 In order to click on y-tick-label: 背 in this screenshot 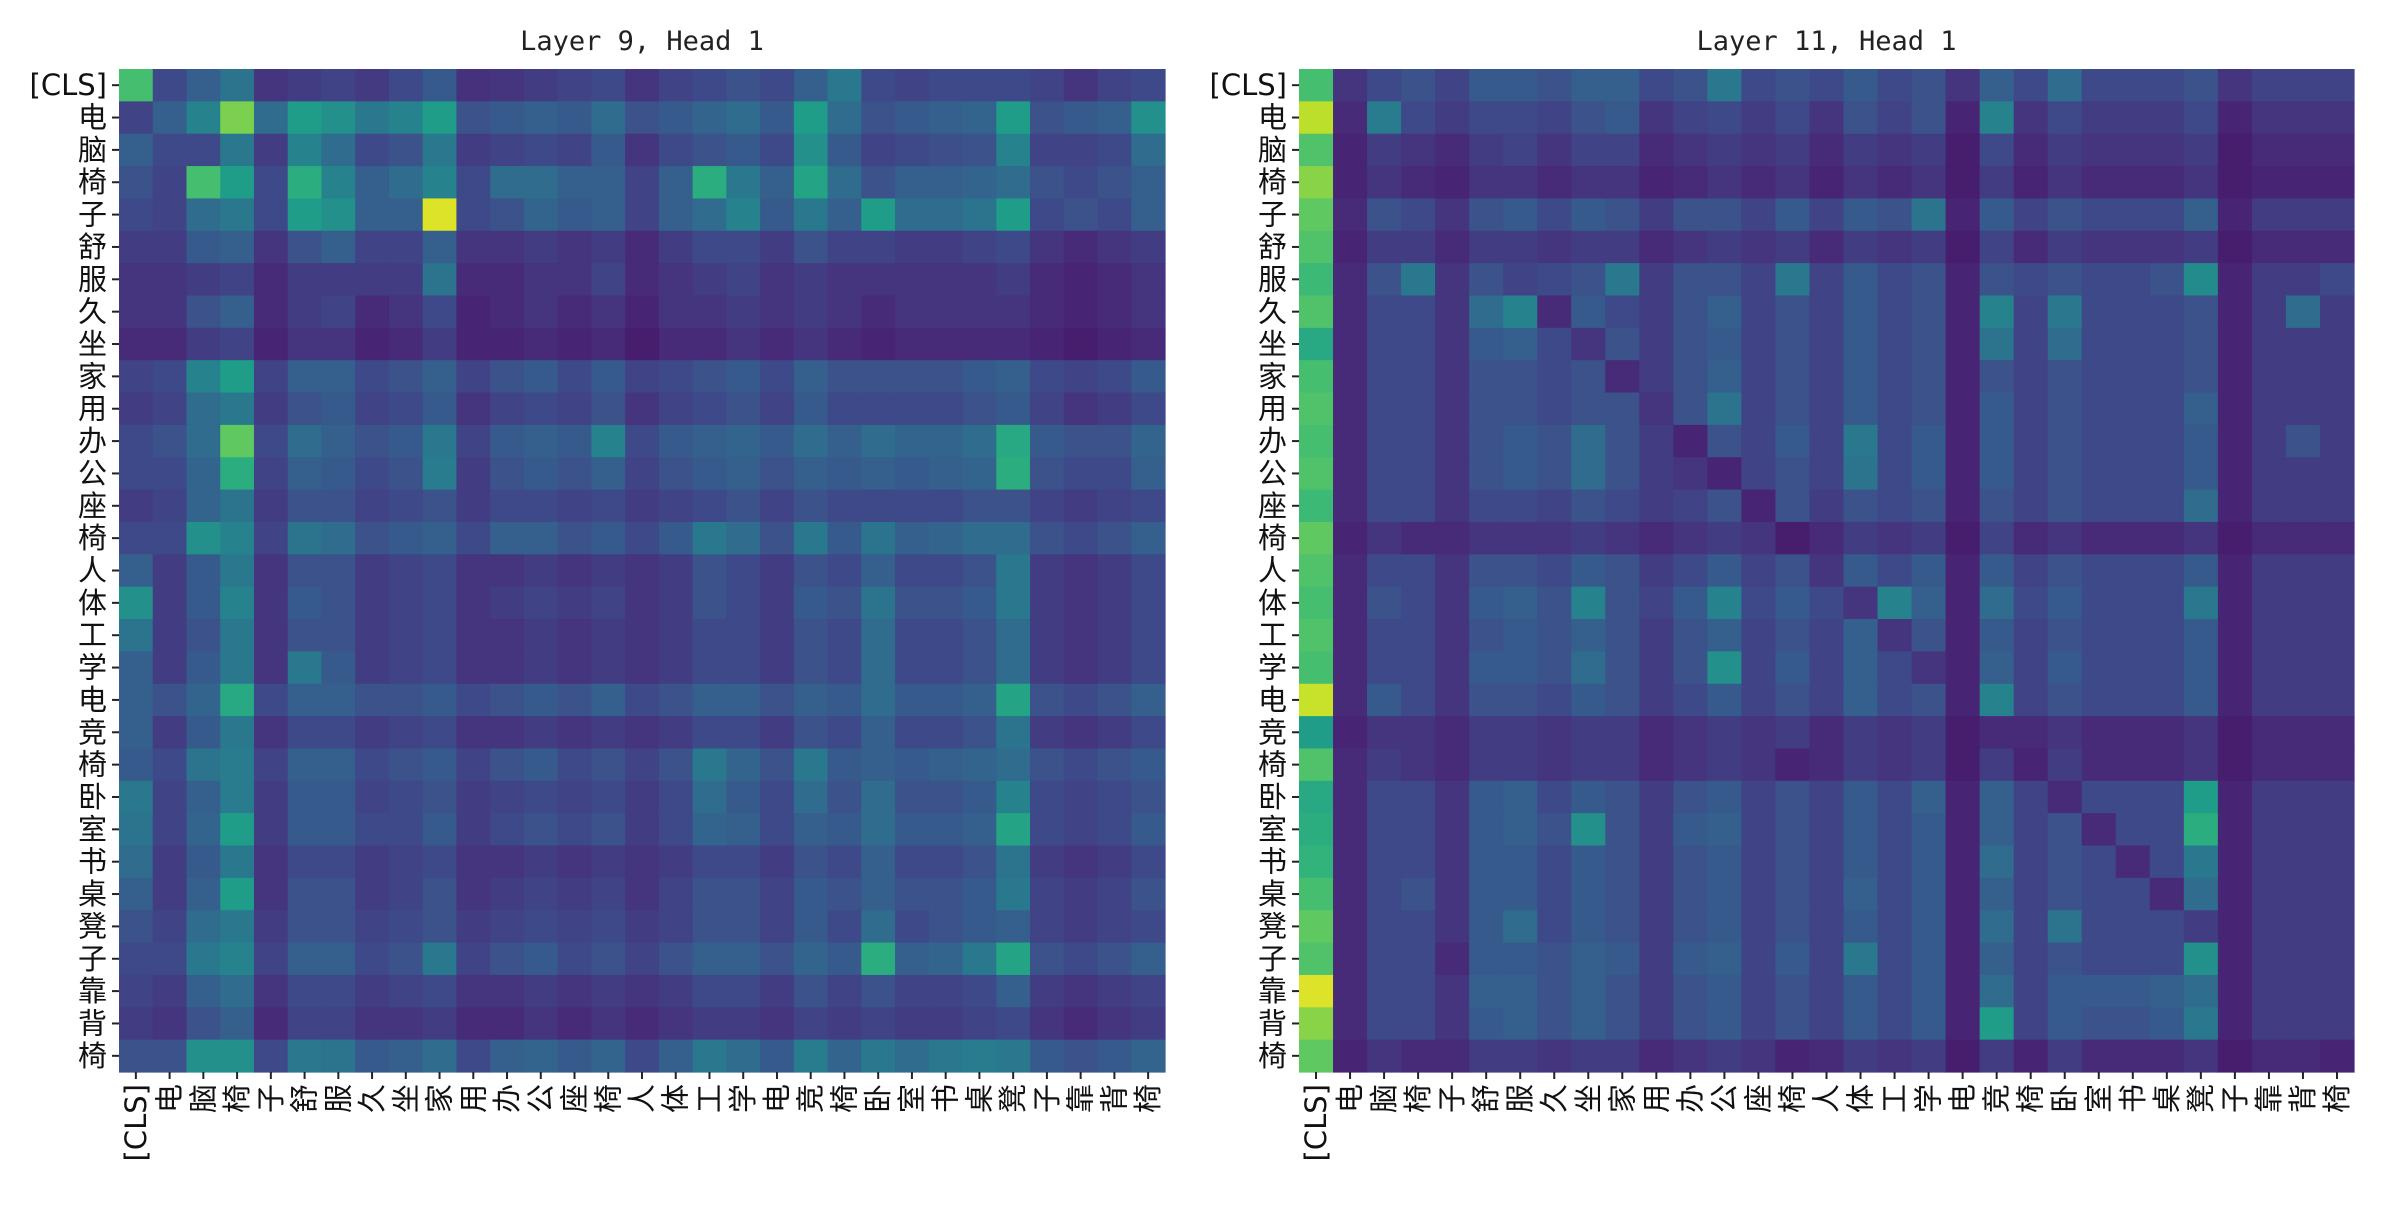, I will do `click(92, 1023)`.